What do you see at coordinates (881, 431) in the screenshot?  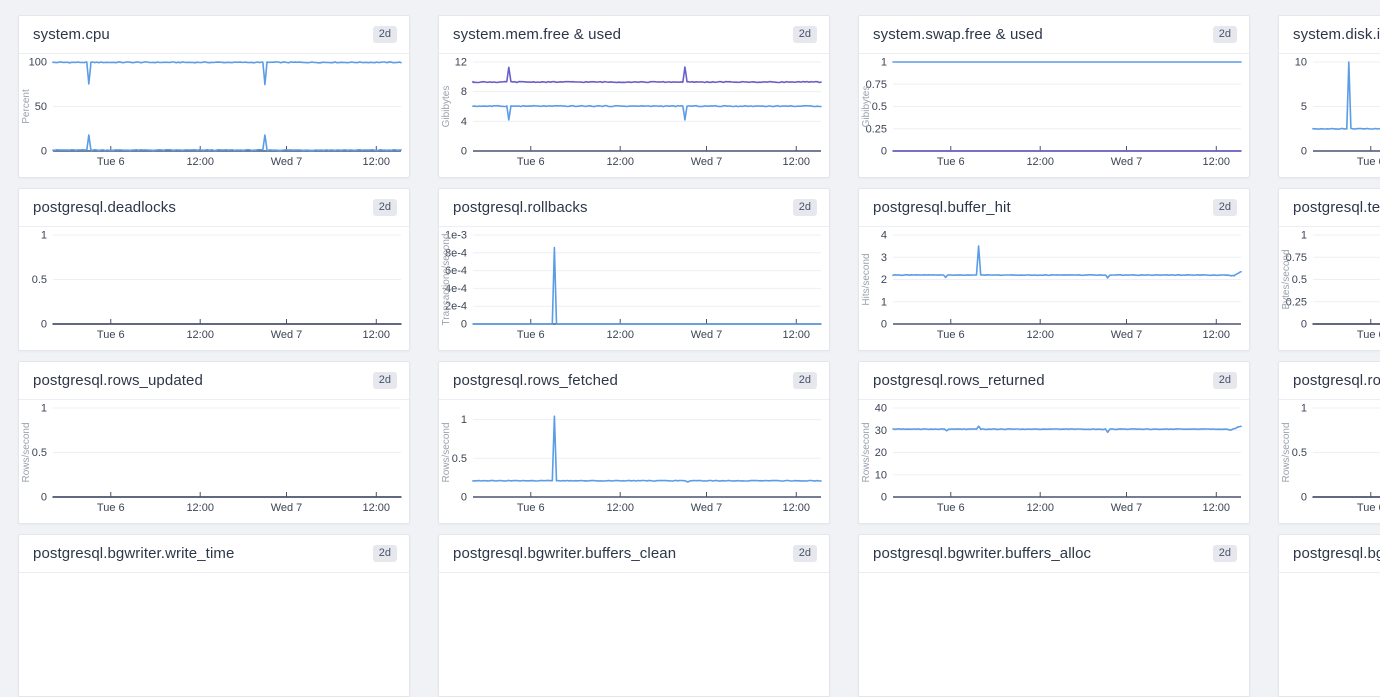 I see `svg-text: 30` at bounding box center [881, 431].